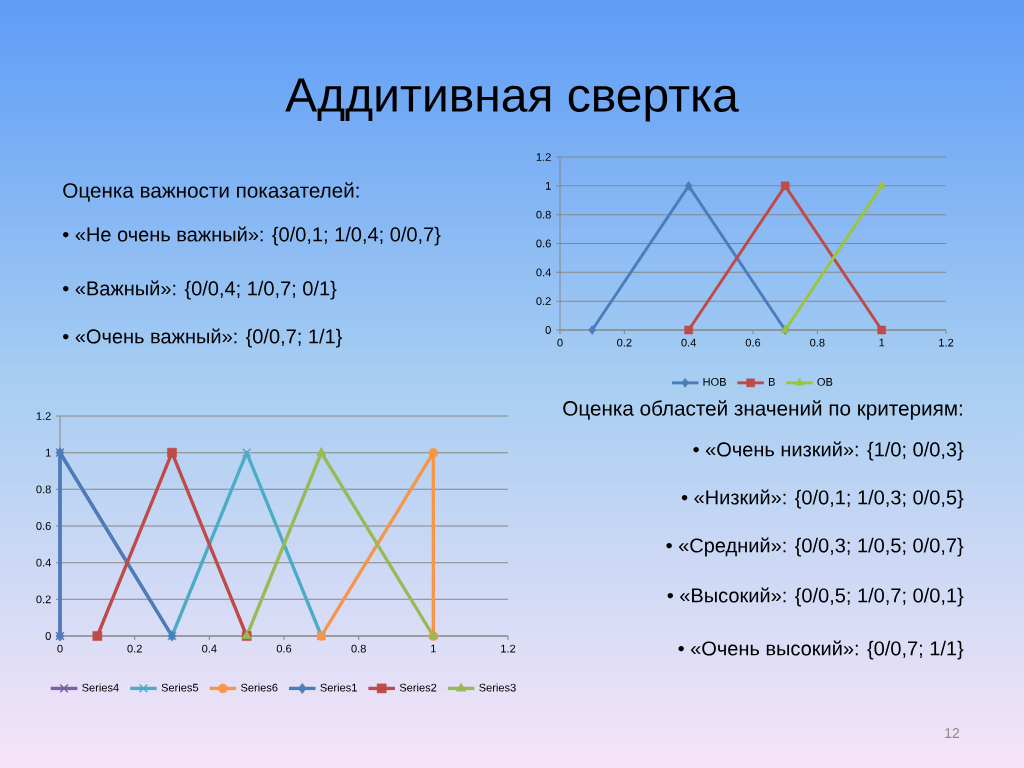  What do you see at coordinates (497, 687) in the screenshot?
I see `legend-label: Series3` at bounding box center [497, 687].